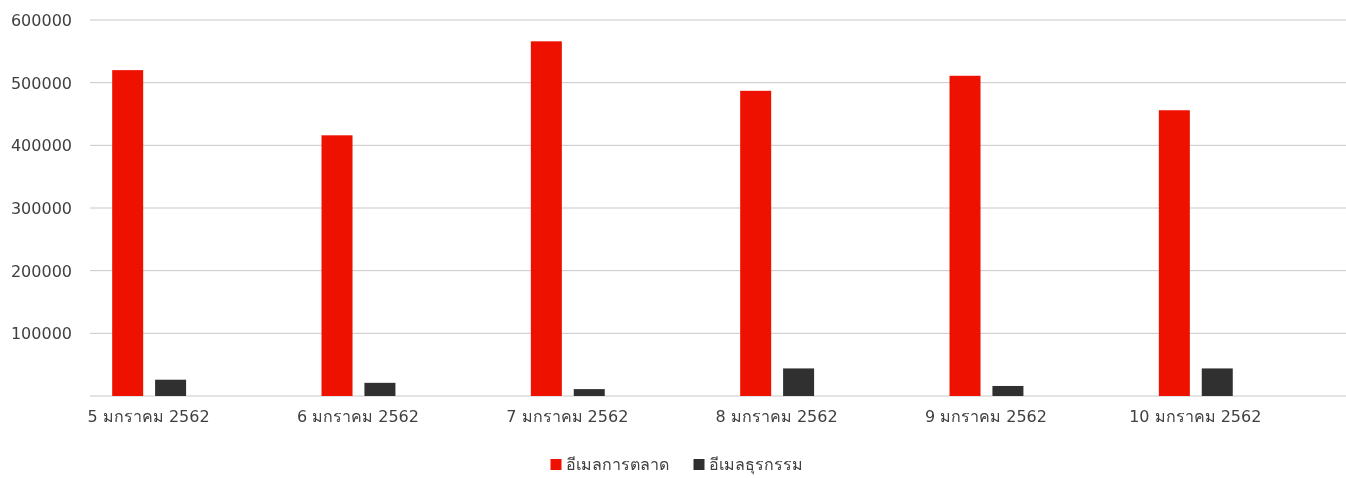 The image size is (1346, 478). Describe the element at coordinates (41, 146) in the screenshot. I see `y-tick-label: 400000` at that location.